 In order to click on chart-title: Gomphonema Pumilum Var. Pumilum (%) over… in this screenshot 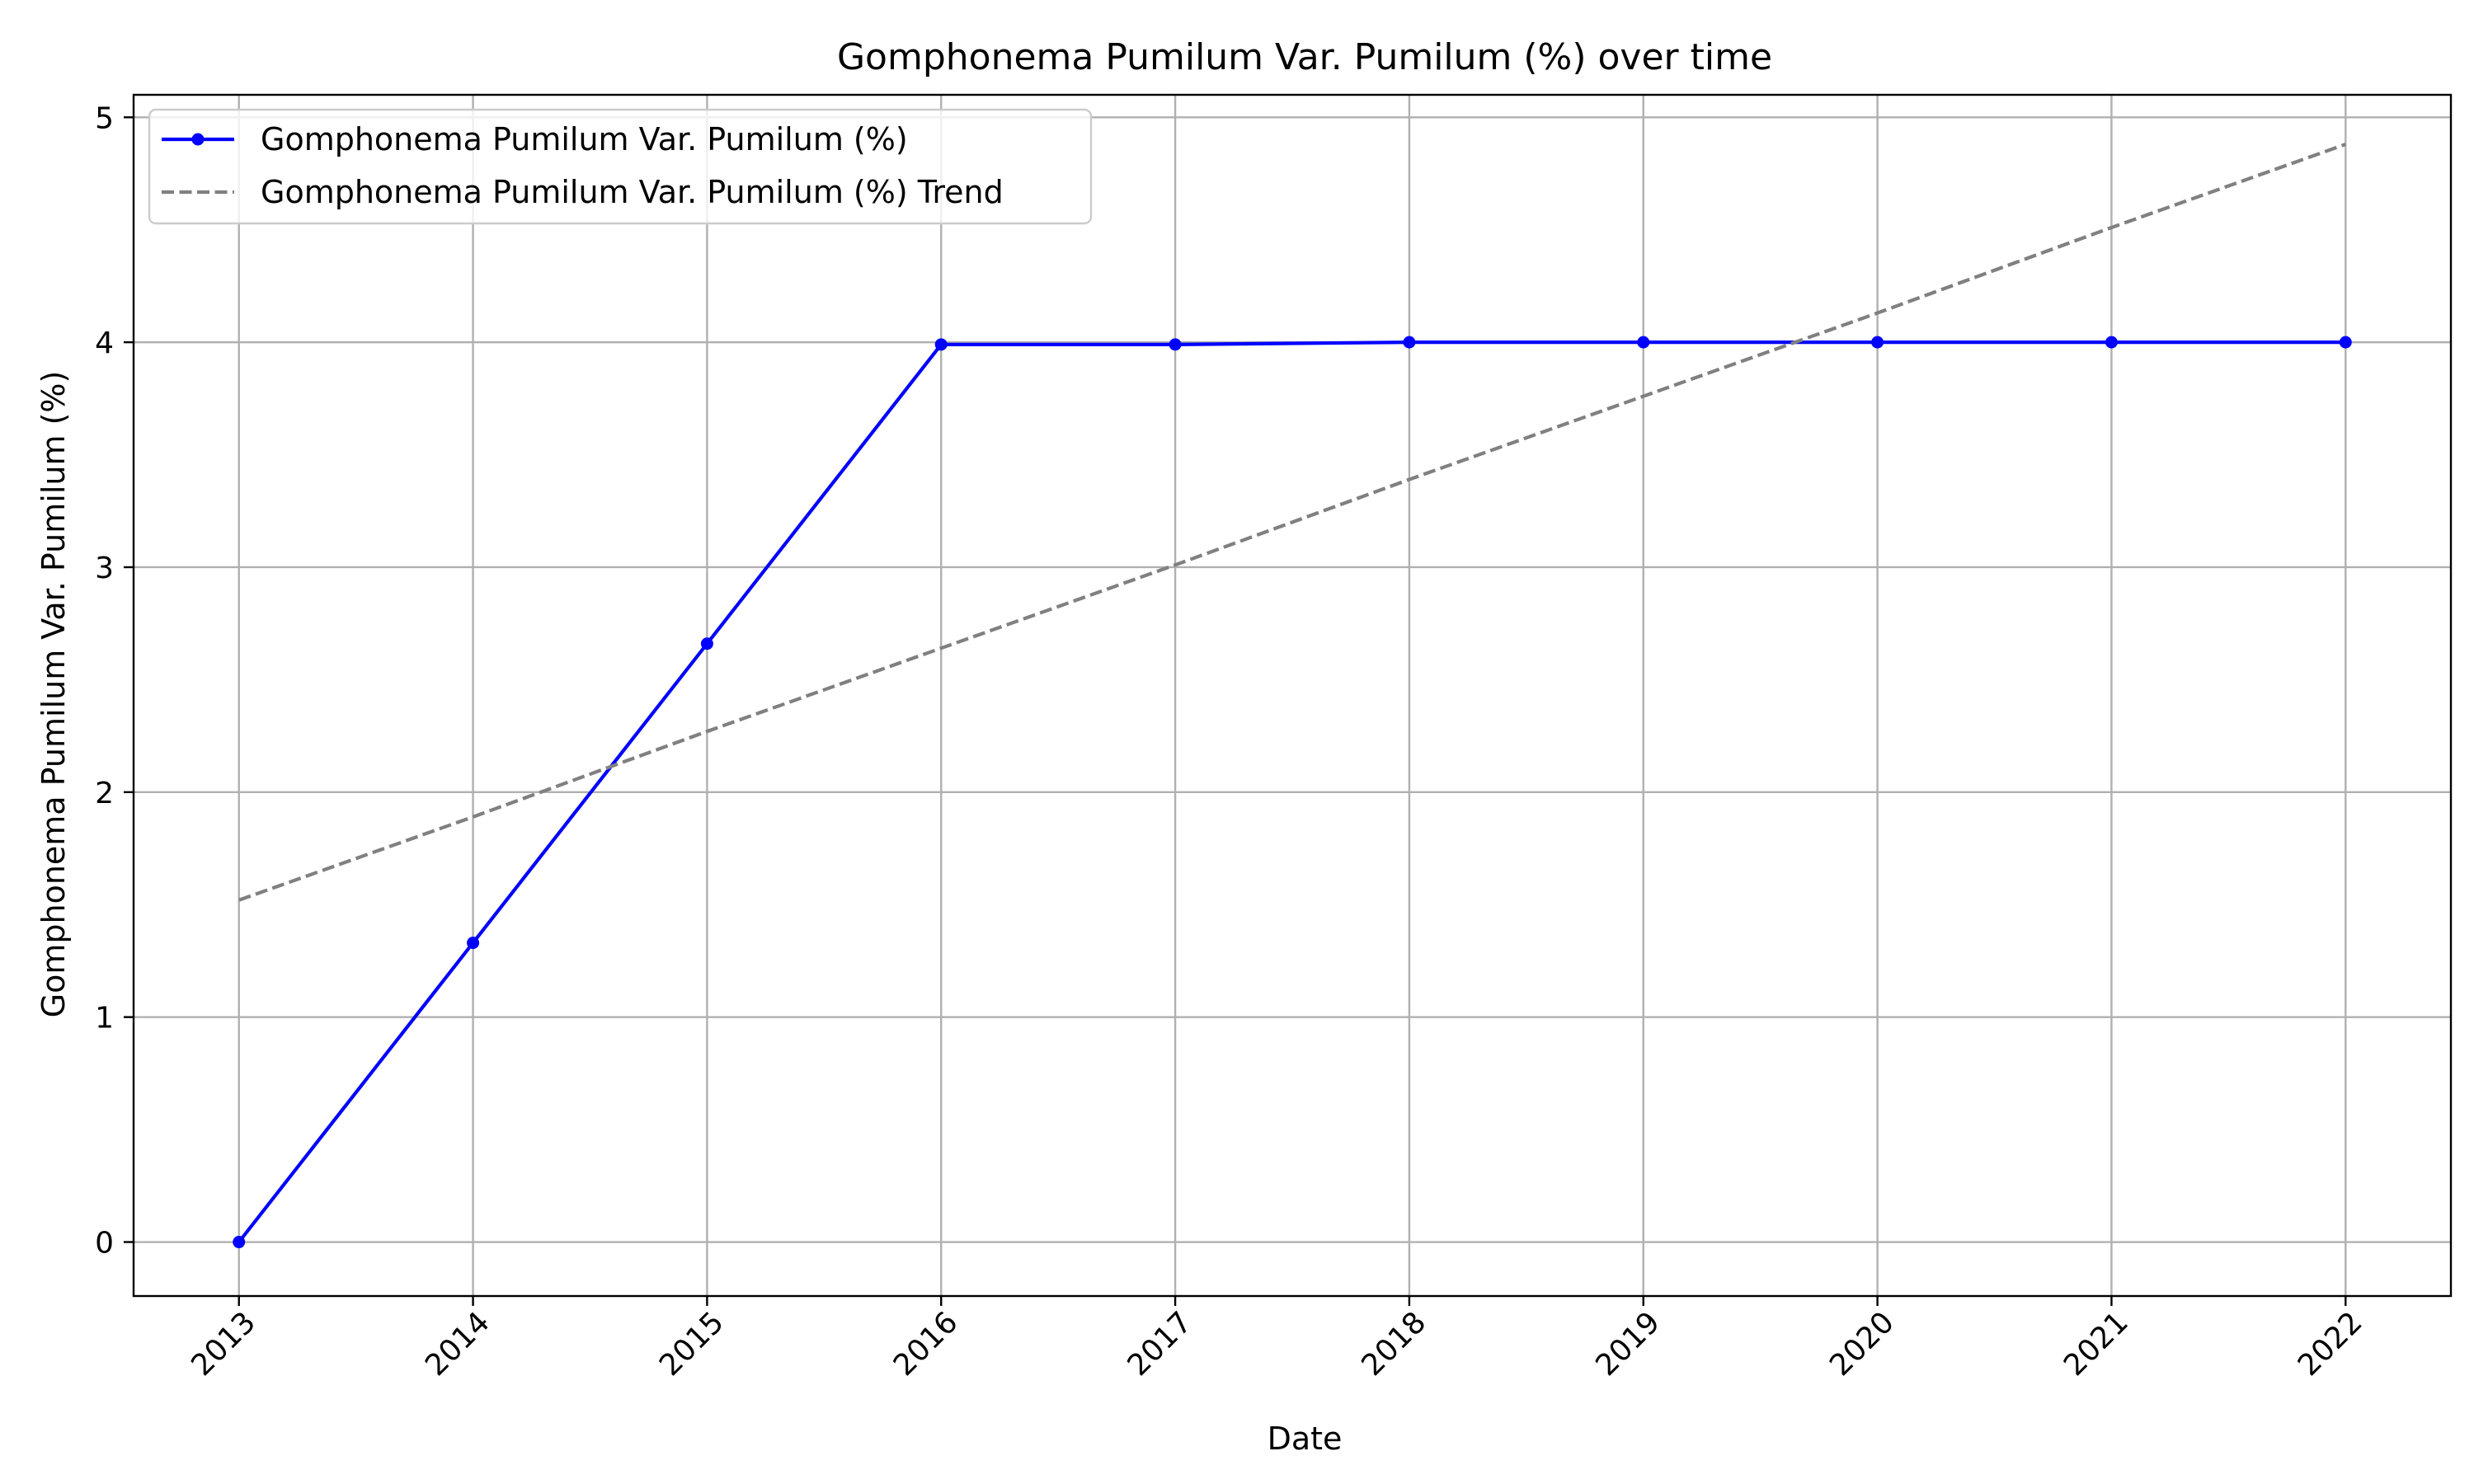, I will do `click(1304, 57)`.